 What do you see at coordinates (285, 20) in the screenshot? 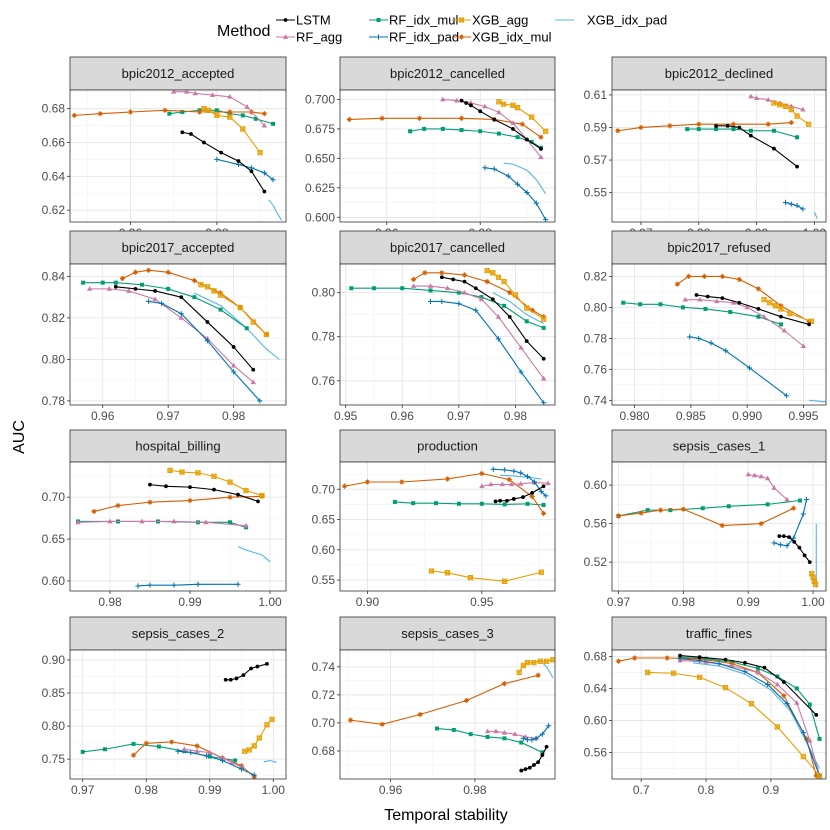
I see `legend-marker-lstm` at bounding box center [285, 20].